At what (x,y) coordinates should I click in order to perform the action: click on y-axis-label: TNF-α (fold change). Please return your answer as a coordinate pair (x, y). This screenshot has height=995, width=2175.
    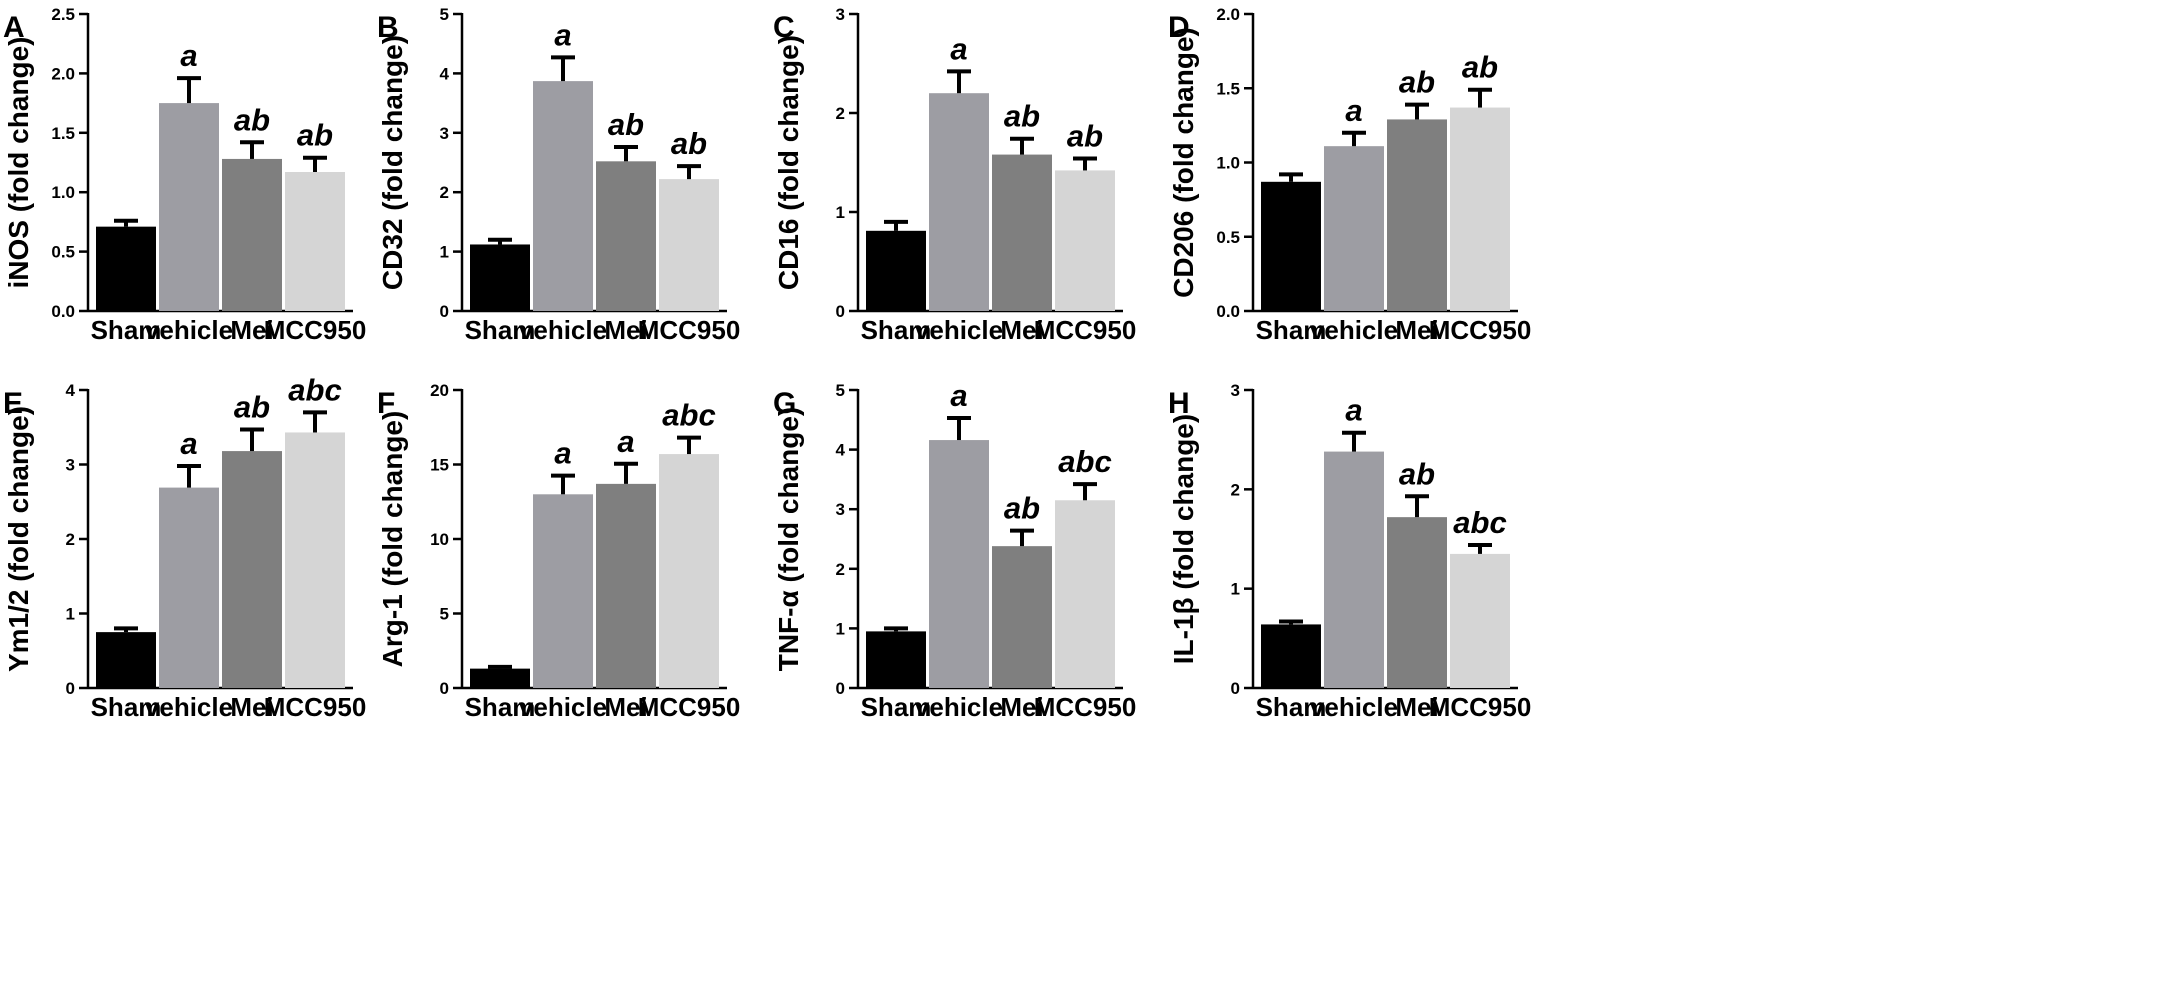
    Looking at the image, I should click on (788, 539).